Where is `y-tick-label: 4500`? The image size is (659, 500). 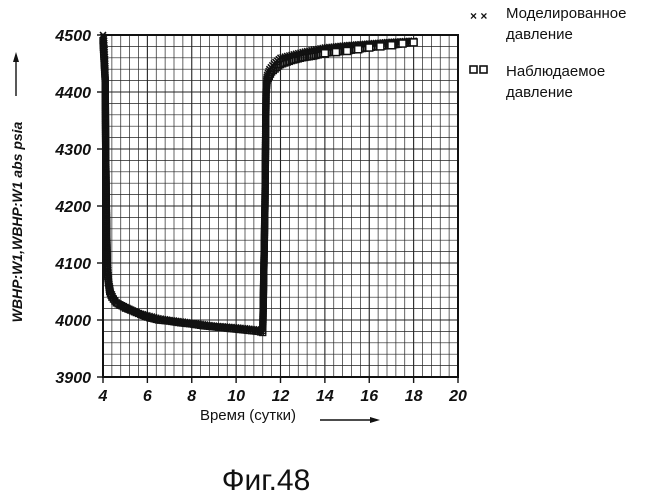 y-tick-label: 4500 is located at coordinates (72, 36).